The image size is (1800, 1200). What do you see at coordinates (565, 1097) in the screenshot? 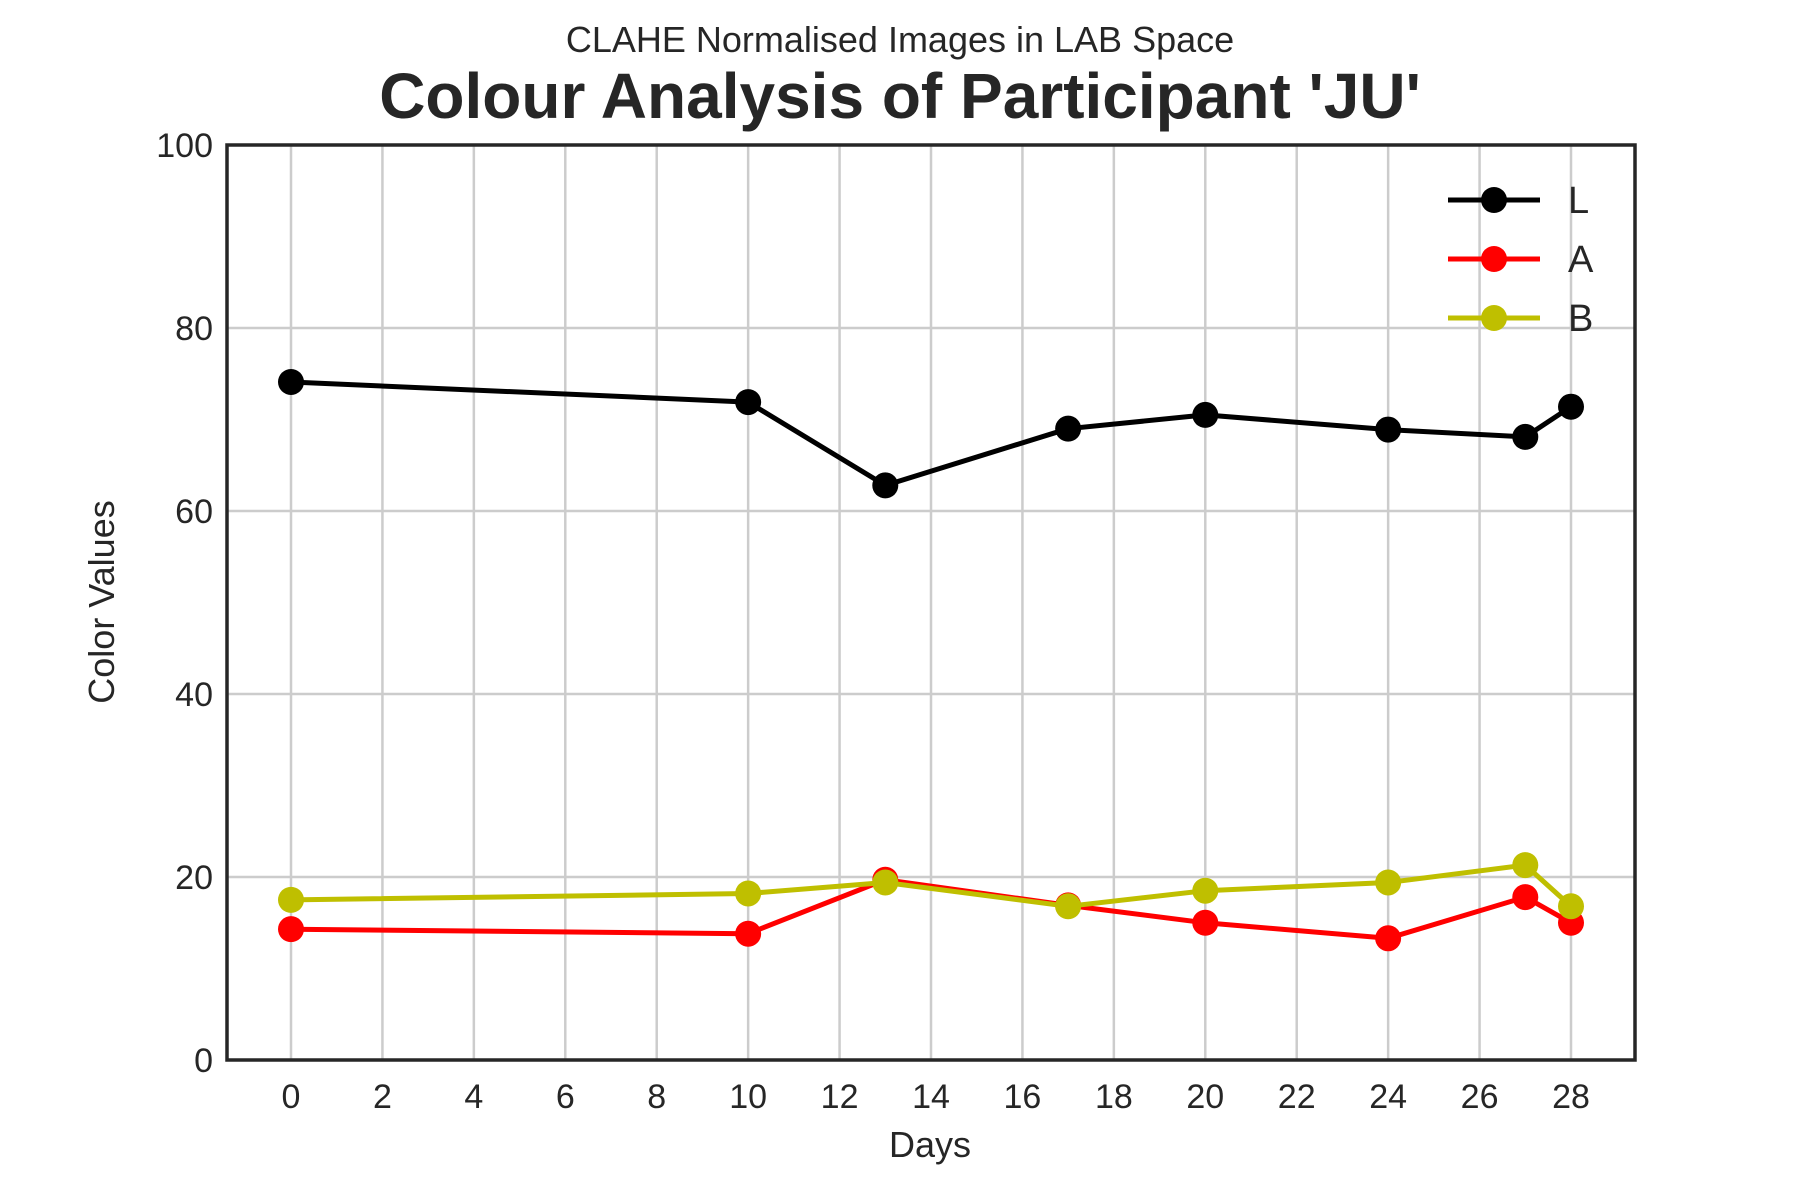
I see `x-tick-label: 6` at bounding box center [565, 1097].